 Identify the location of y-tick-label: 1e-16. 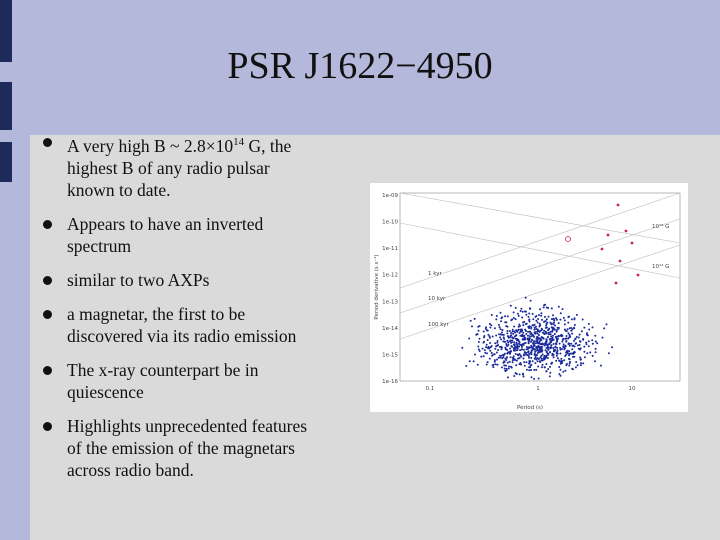
(390, 382).